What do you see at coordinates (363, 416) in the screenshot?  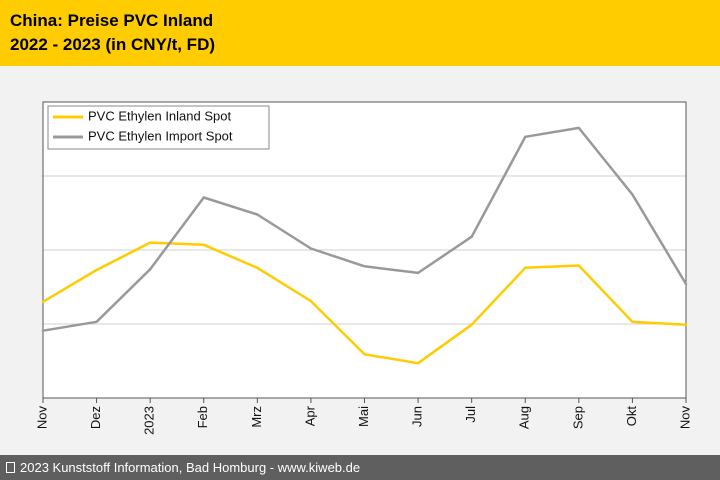 I see `x-tick-label: Mai` at bounding box center [363, 416].